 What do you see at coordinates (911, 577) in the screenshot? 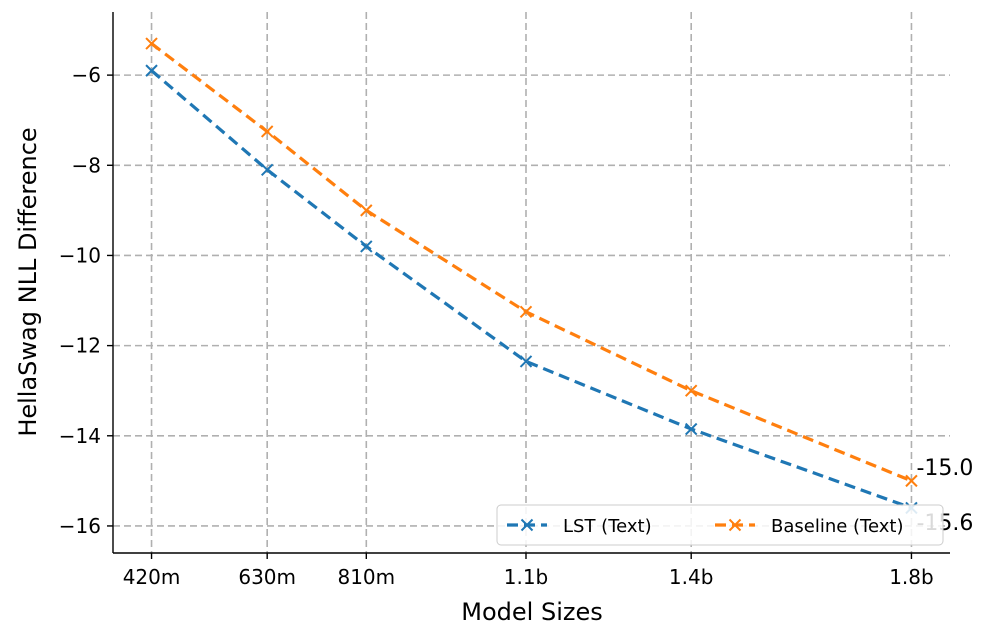
I see `x-tick-label: 1.8b` at bounding box center [911, 577].